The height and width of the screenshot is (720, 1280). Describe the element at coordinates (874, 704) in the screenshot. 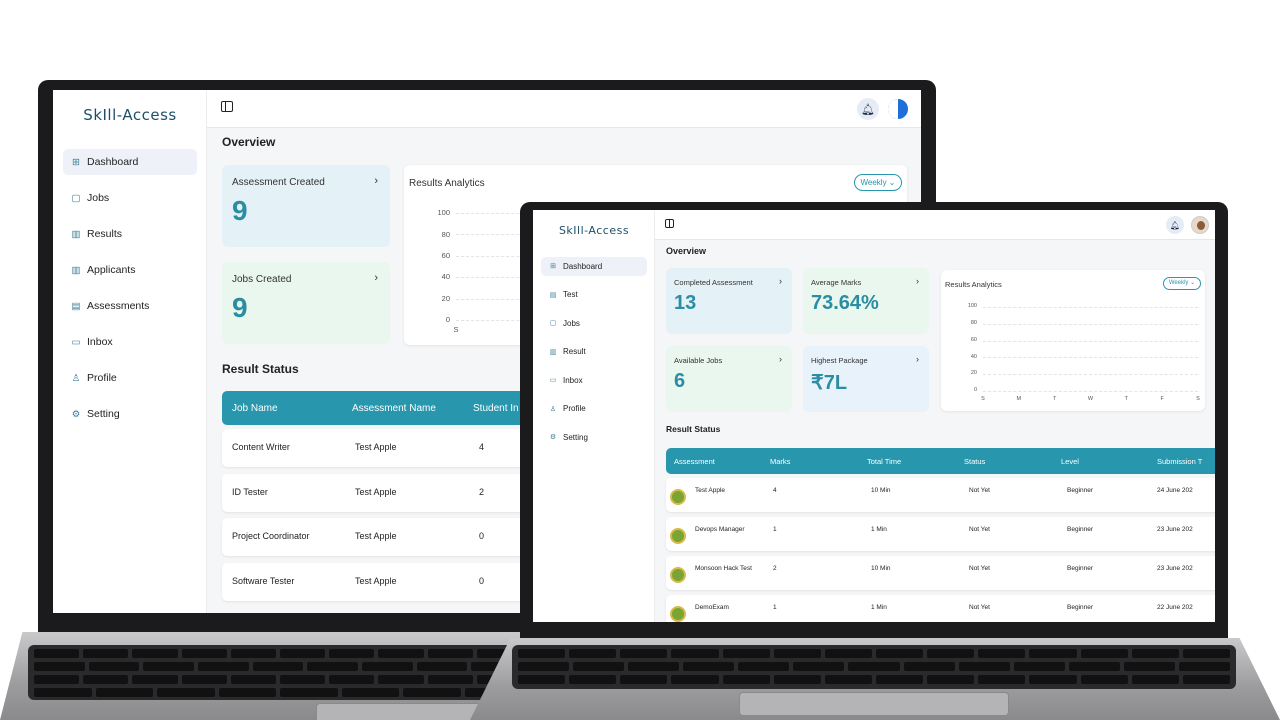

I see `trackpad` at that location.